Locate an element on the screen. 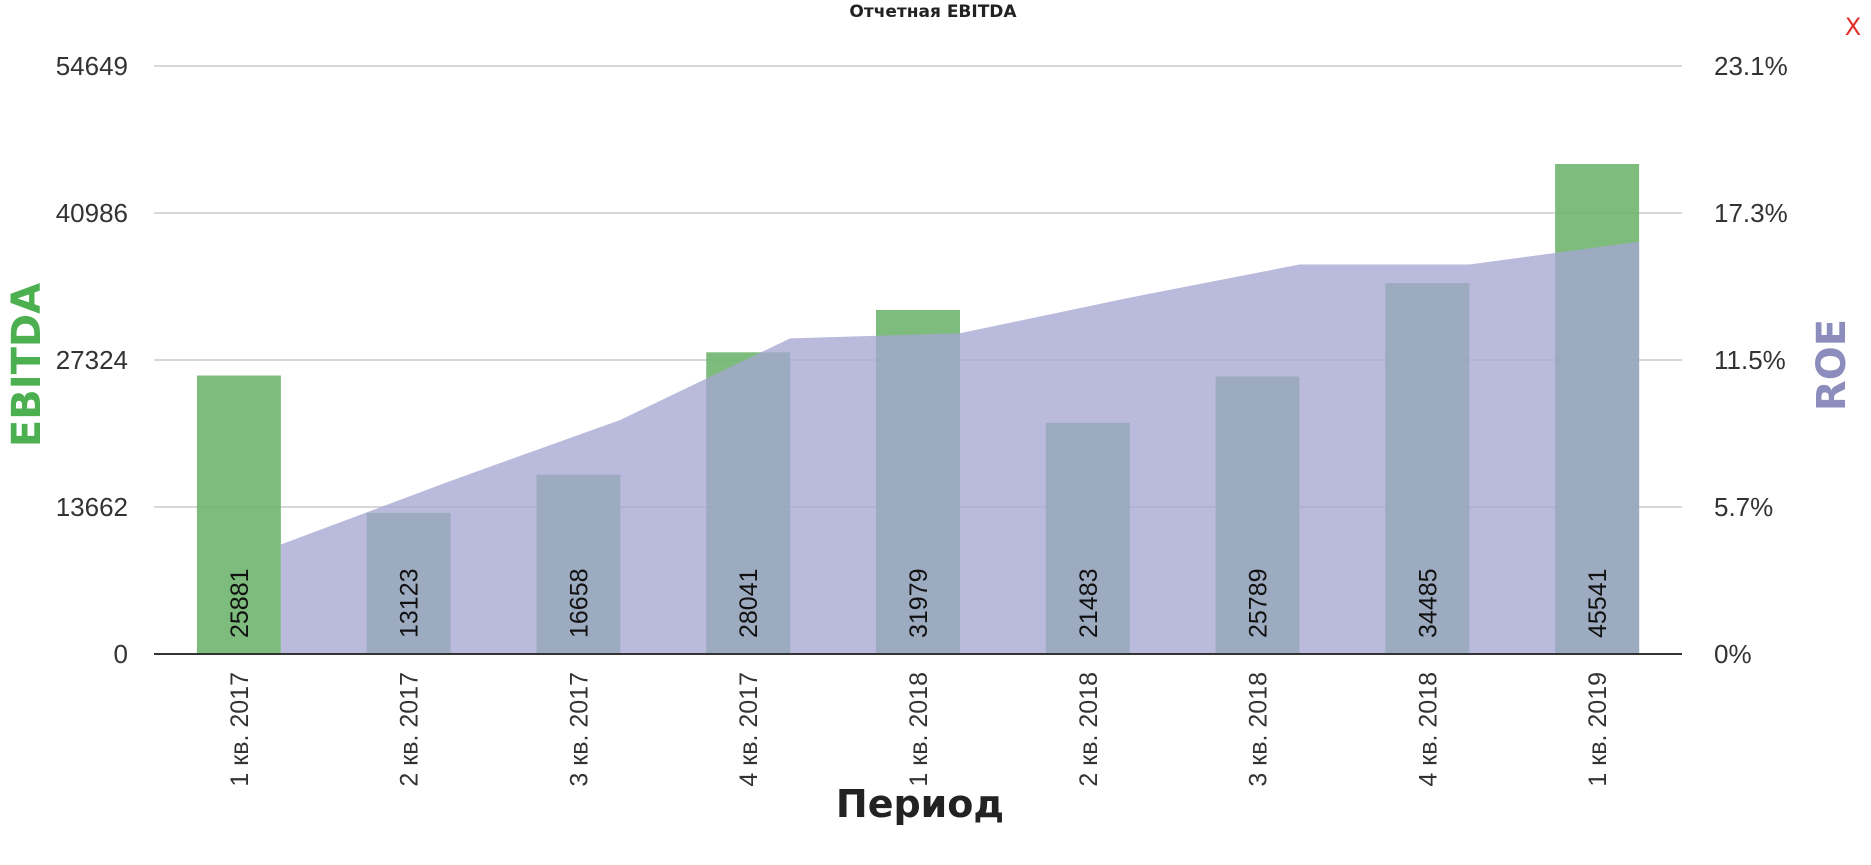 Image resolution: width=1871 pixels, height=865 pixels. y-tick-label: 27324 is located at coordinates (92, 360).